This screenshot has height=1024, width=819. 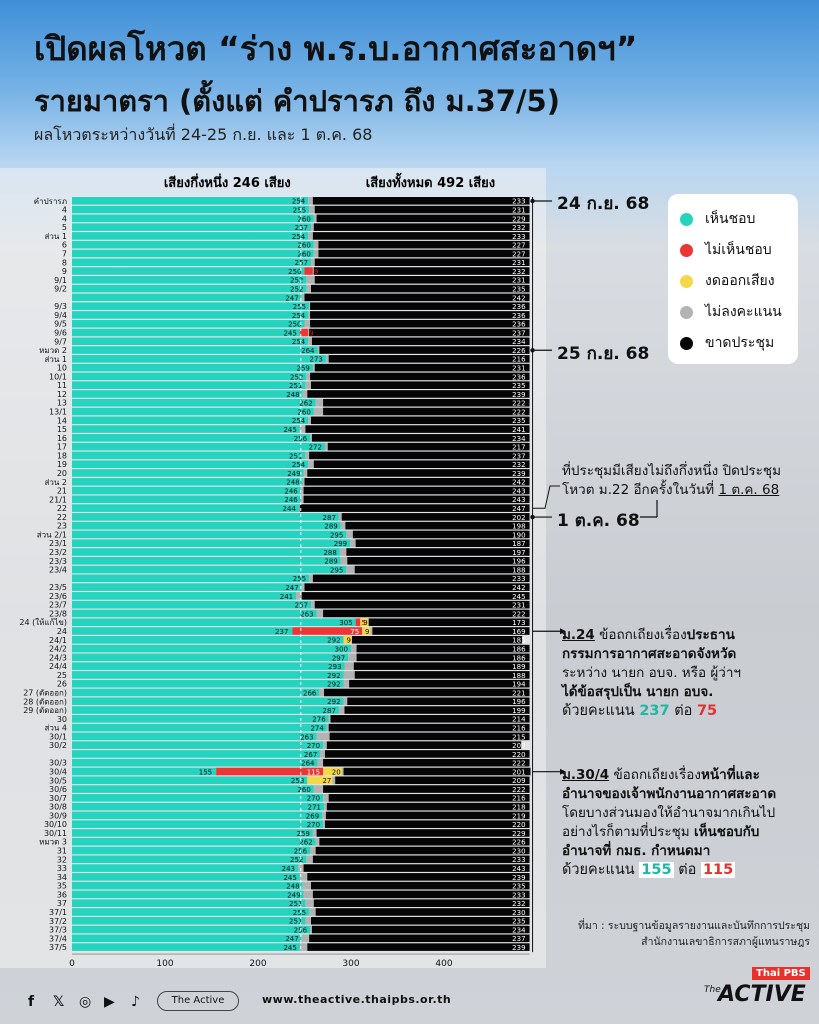 I want to click on note-text: โดยบางส่วนมองให้อำนาจมากเกินไป, so click(x=669, y=813).